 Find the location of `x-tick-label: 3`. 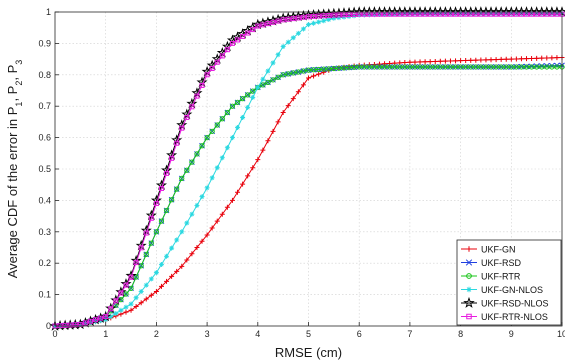

x-tick-label: 3 is located at coordinates (207, 334).